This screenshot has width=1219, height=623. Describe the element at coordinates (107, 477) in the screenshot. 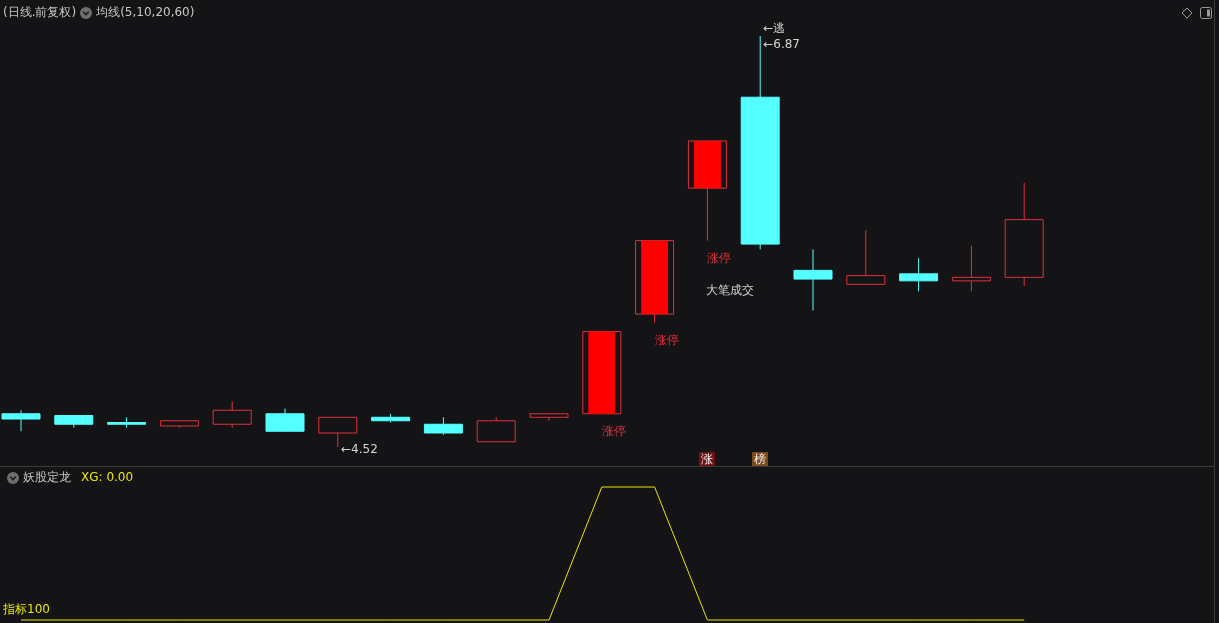

I see `chart-subtitle: XG: 0.00` at that location.